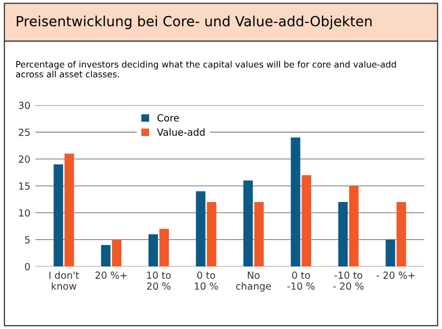 The width and height of the screenshot is (442, 329). I want to click on y-tick-label: 20, so click(24, 159).